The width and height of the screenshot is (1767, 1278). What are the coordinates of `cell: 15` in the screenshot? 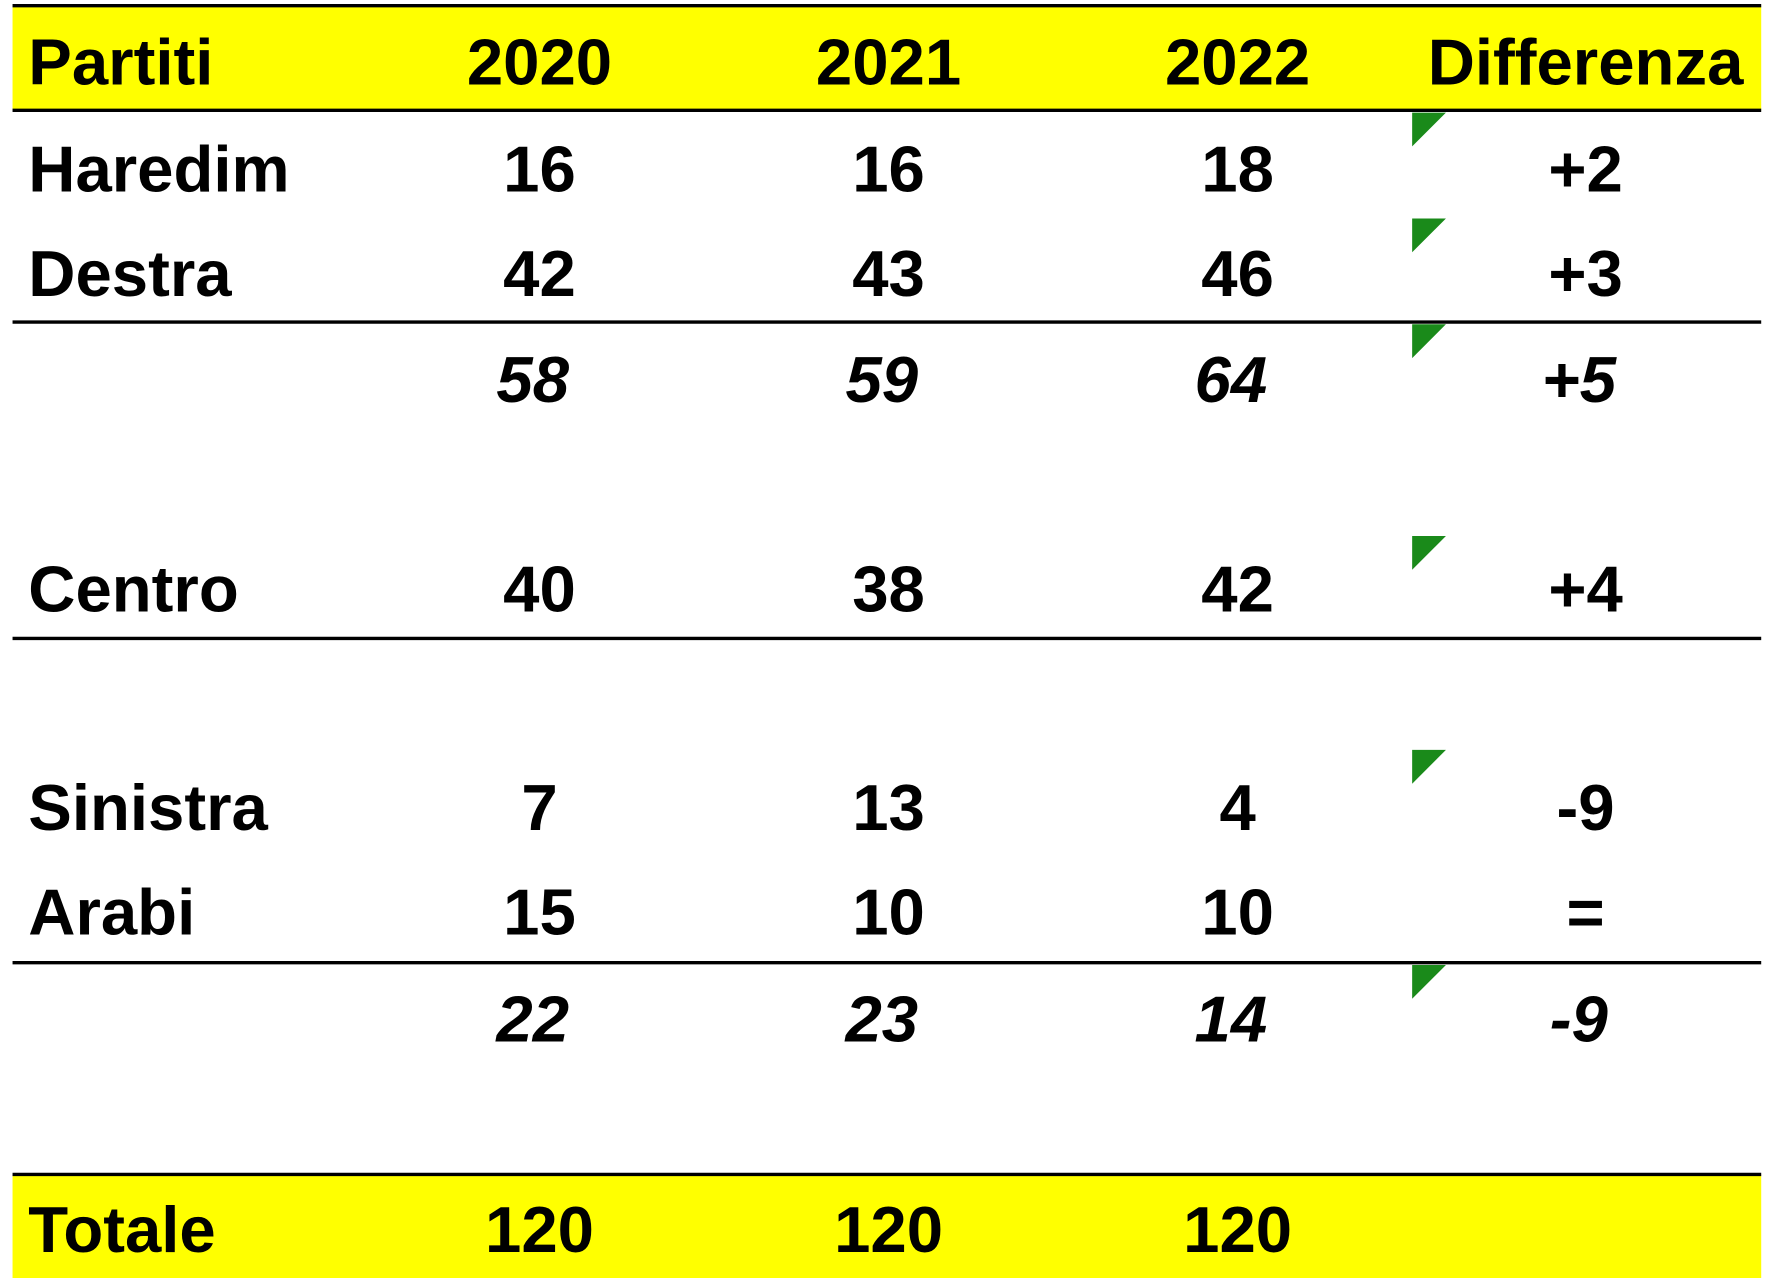 It's located at (539, 912).